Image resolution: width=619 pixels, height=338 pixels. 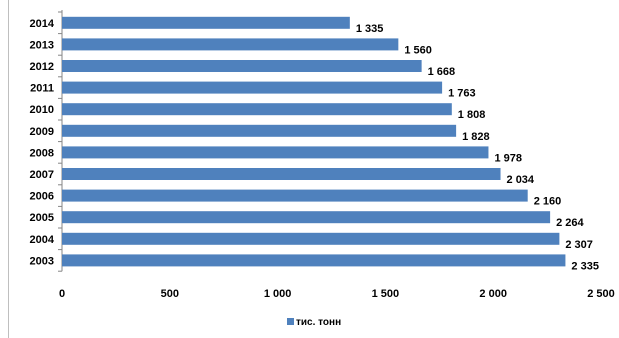 What do you see at coordinates (579, 245) in the screenshot?
I see `data-label: 2 307` at bounding box center [579, 245].